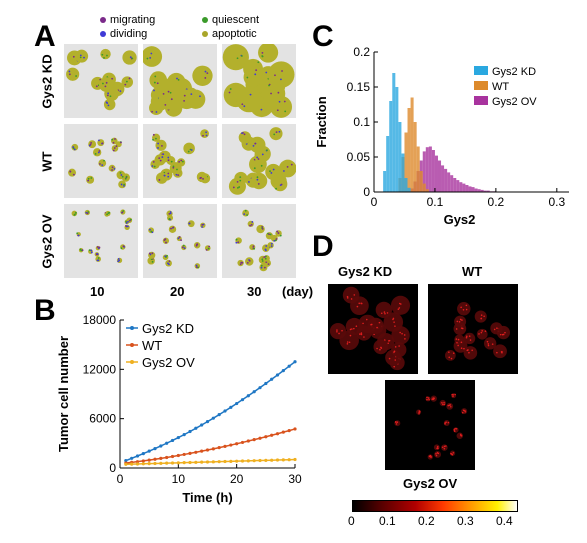  Describe the element at coordinates (465, 521) in the screenshot. I see `colorbar-tick-3: 0.3` at that location.